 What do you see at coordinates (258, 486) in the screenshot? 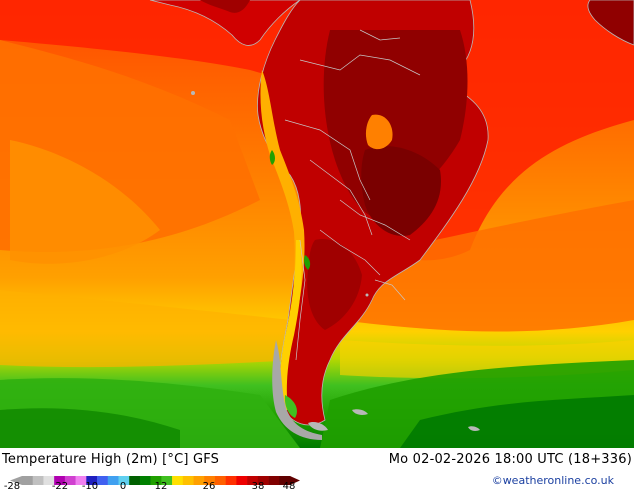
I see `legend-tick: 38` at bounding box center [258, 486].